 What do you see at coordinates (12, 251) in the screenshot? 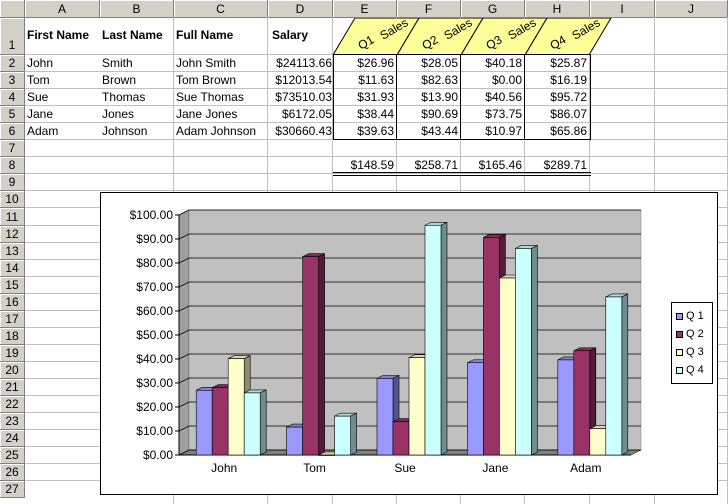
I see `row-header: 13` at bounding box center [12, 251].